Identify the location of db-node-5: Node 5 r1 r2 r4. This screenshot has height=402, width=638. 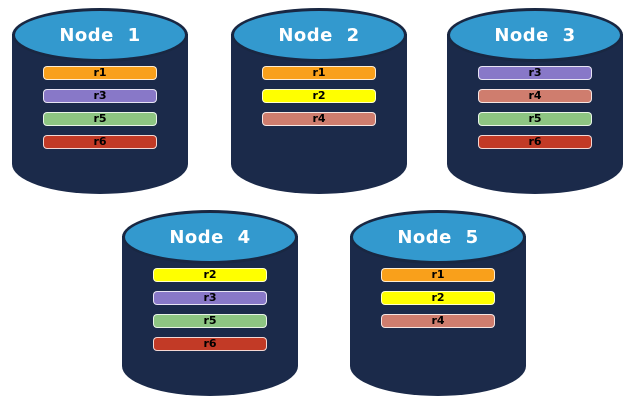
(438, 303).